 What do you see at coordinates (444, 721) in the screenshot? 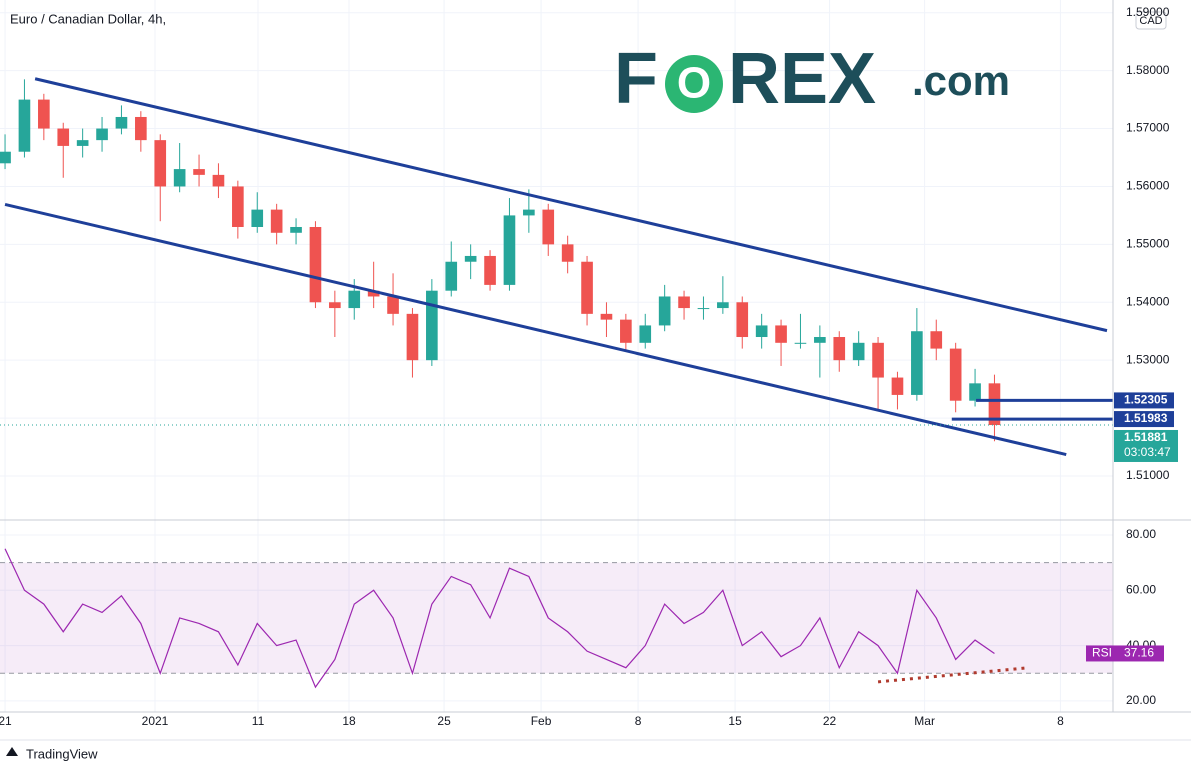
I see `x-tick-label: 25` at bounding box center [444, 721].